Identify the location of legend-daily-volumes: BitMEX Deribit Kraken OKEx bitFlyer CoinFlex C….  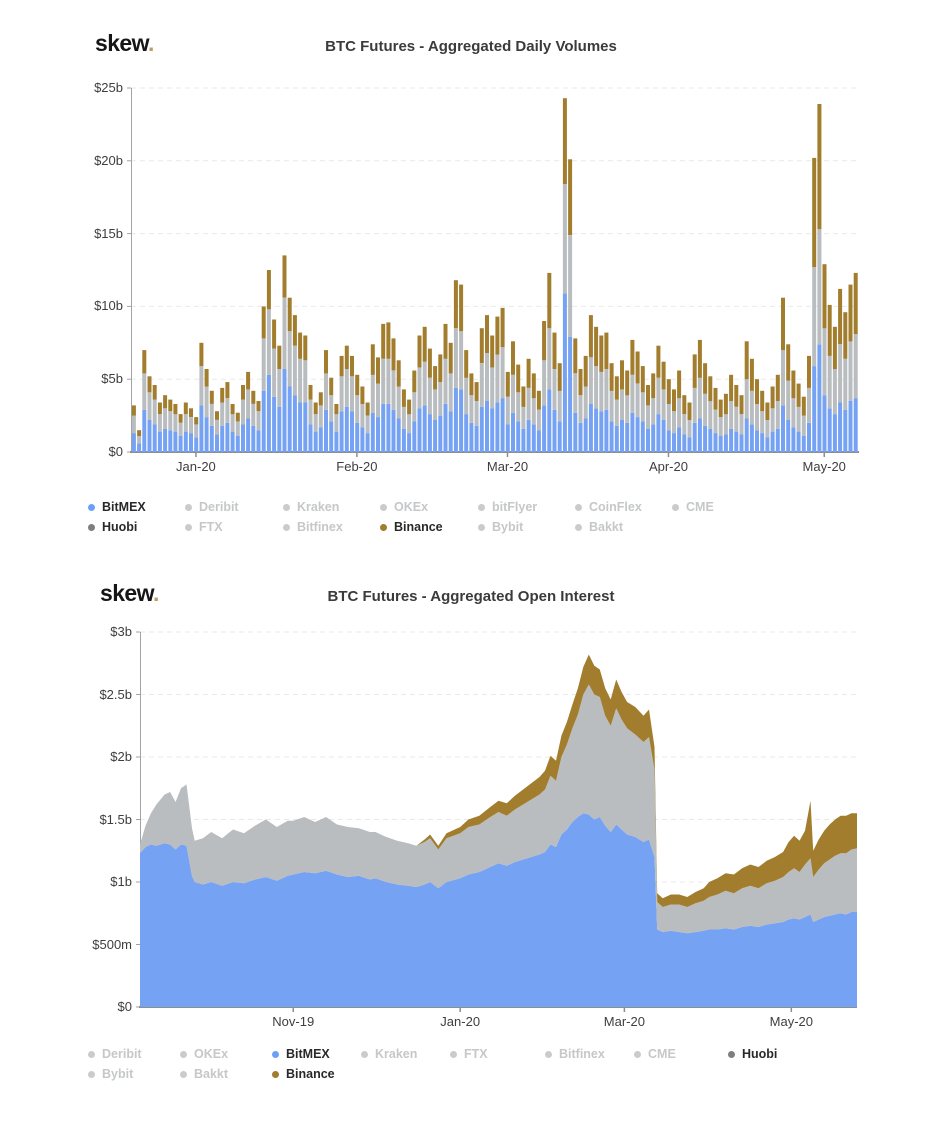
(401, 517).